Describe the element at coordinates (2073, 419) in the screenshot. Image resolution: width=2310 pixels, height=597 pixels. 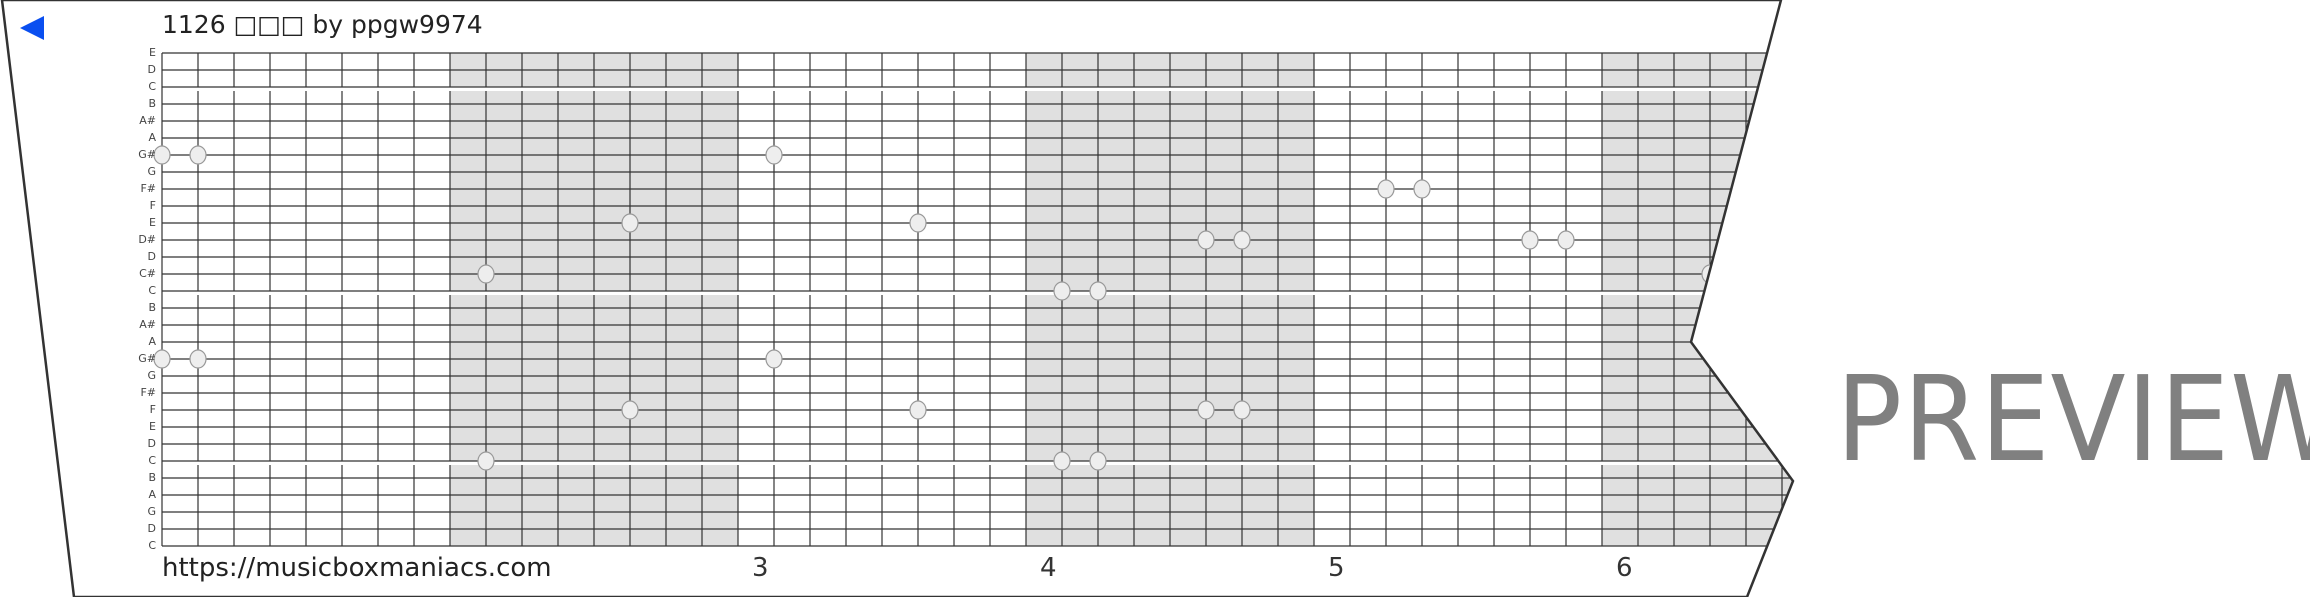
I see `preview-watermark: PREVIEW` at that location.